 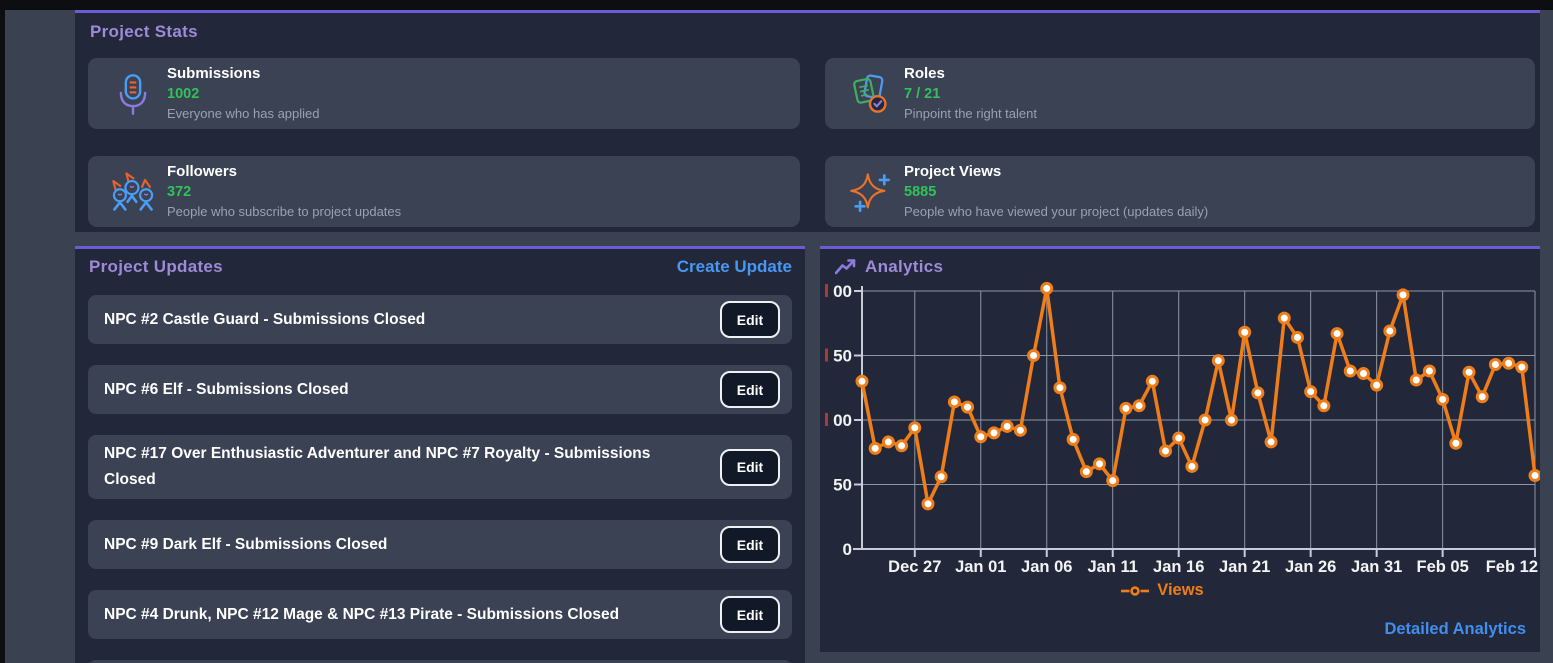 I want to click on analytics-title: Analytics, so click(x=904, y=266).